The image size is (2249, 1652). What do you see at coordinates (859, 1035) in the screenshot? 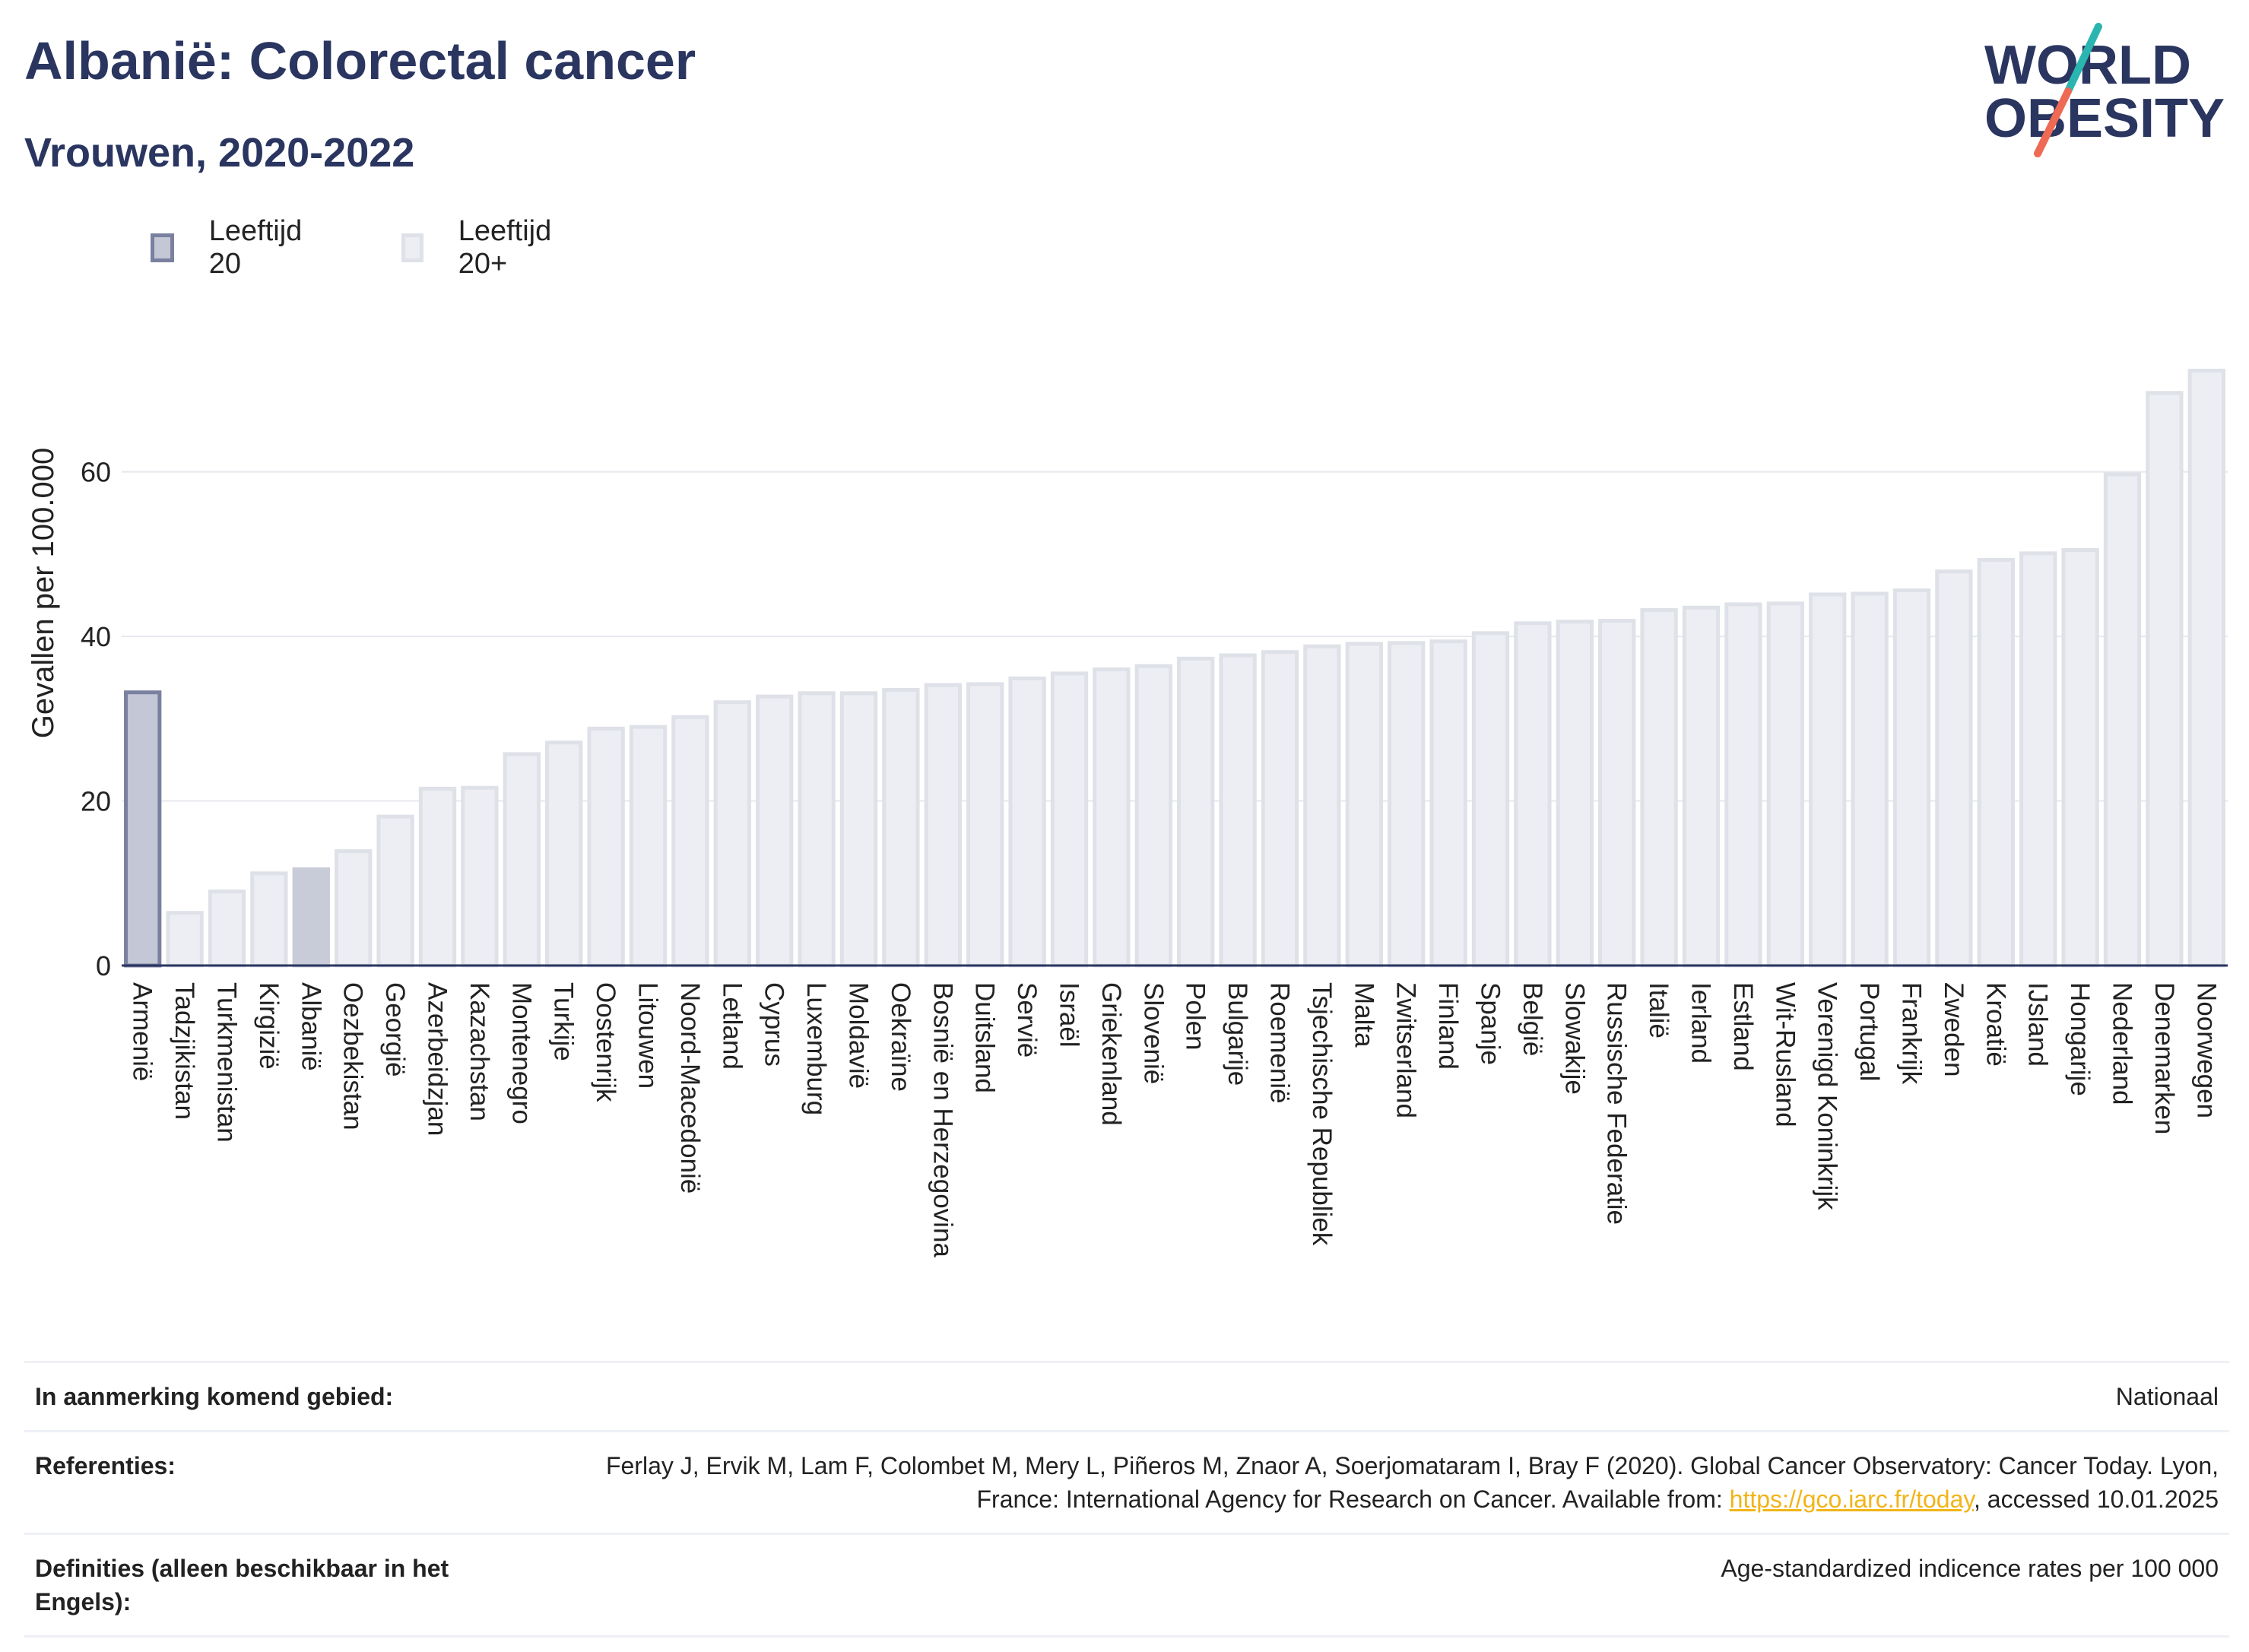
I see `x-tick-label: Moldavië` at bounding box center [859, 1035].